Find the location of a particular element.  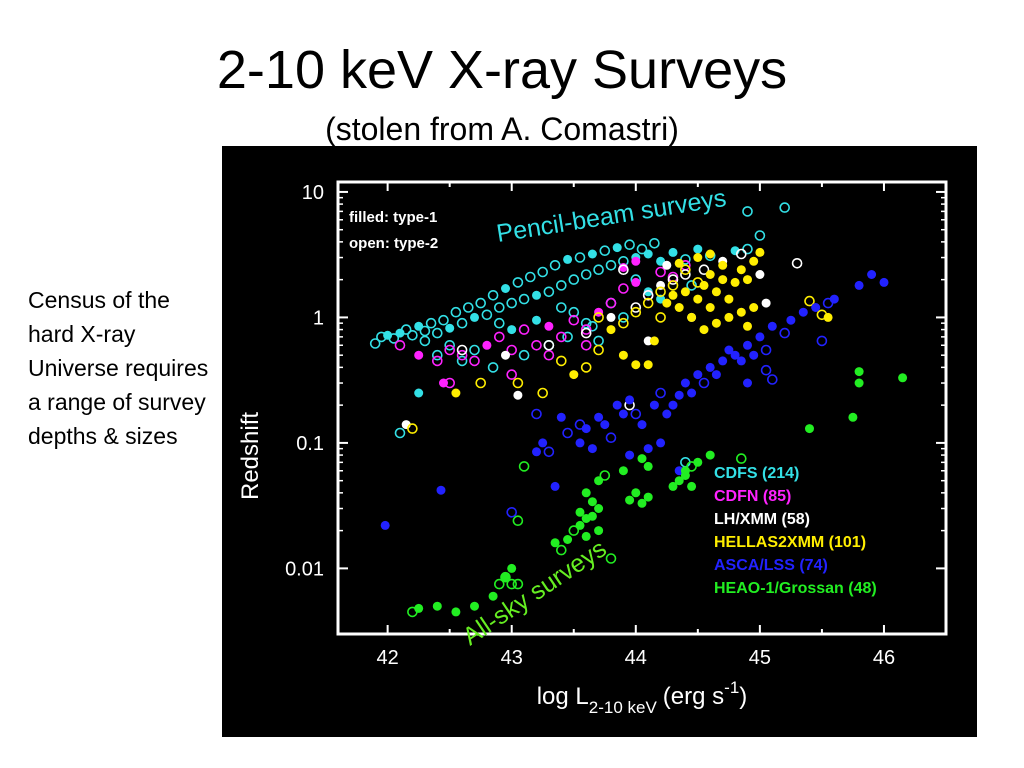

legend-entry: HEAO-1/Grossan (48) is located at coordinates (795, 588).